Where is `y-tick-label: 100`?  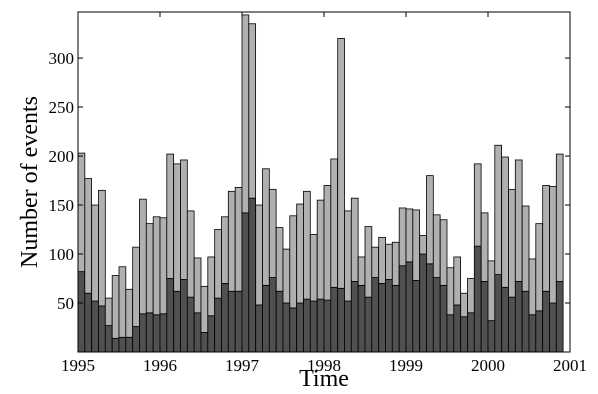
y-tick-label: 100 is located at coordinates (62, 254).